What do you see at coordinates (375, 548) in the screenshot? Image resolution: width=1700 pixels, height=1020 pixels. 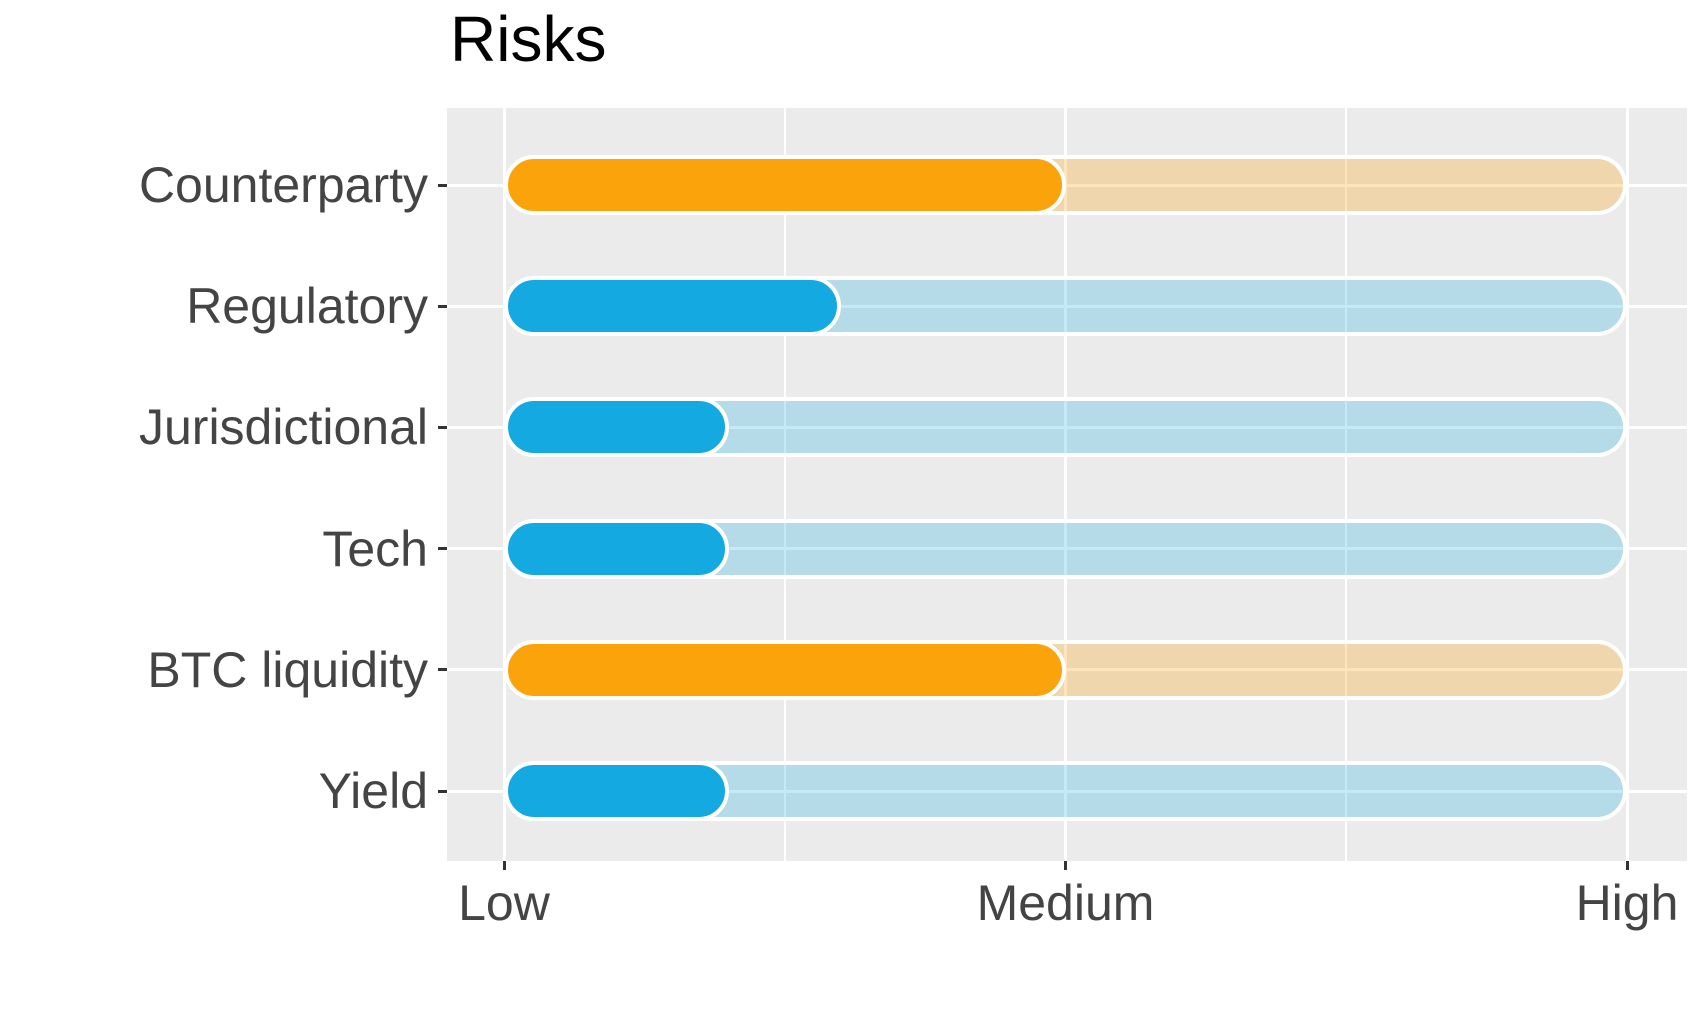 I see `y-axis-label: Tech` at bounding box center [375, 548].